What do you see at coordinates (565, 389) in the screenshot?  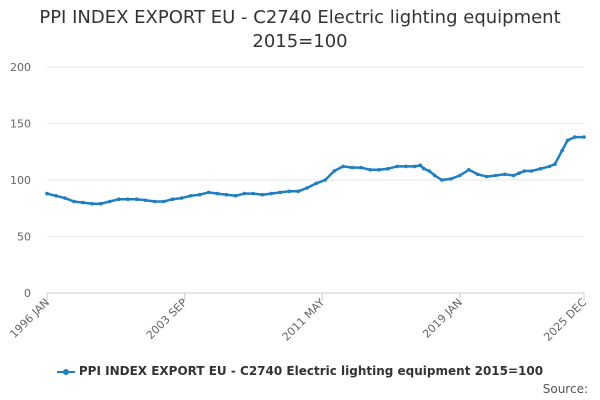 I see `credits: Source:` at bounding box center [565, 389].